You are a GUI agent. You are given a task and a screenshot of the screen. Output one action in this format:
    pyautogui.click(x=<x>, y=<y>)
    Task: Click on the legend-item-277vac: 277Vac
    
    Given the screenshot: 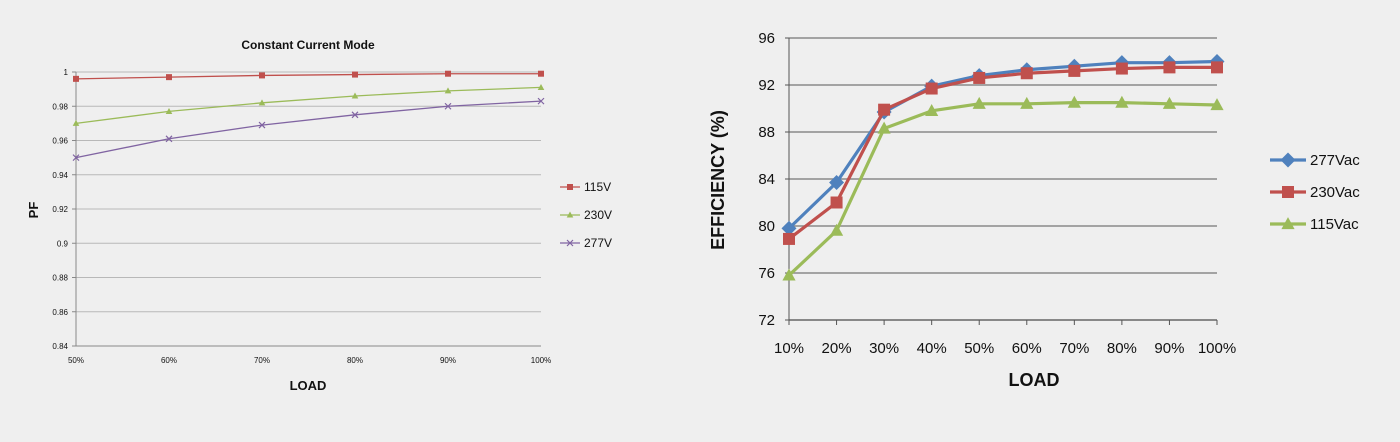 What is the action you would take?
    pyautogui.click(x=1315, y=160)
    